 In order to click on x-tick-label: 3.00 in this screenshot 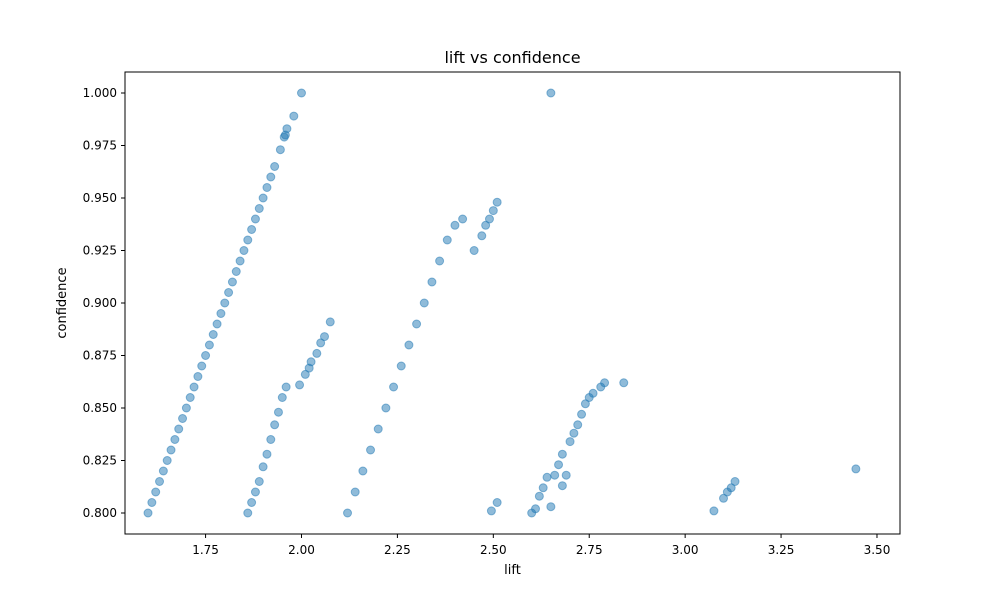, I will do `click(685, 550)`.